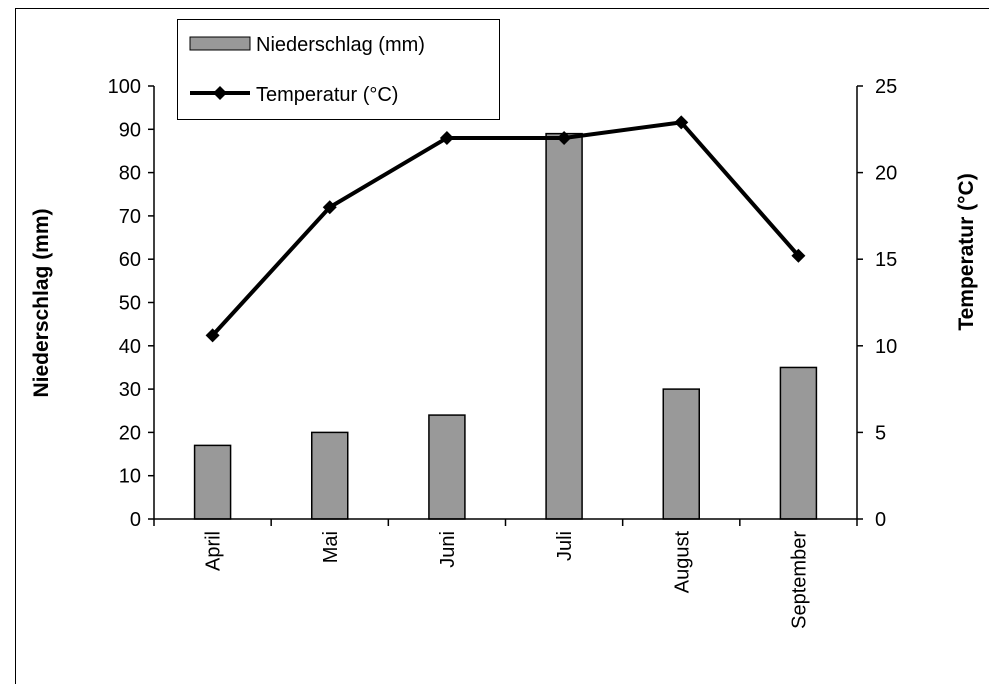 Image resolution: width=989 pixels, height=689 pixels. What do you see at coordinates (565, 546) in the screenshot?
I see `x-tick-label-juli: Juli` at bounding box center [565, 546].